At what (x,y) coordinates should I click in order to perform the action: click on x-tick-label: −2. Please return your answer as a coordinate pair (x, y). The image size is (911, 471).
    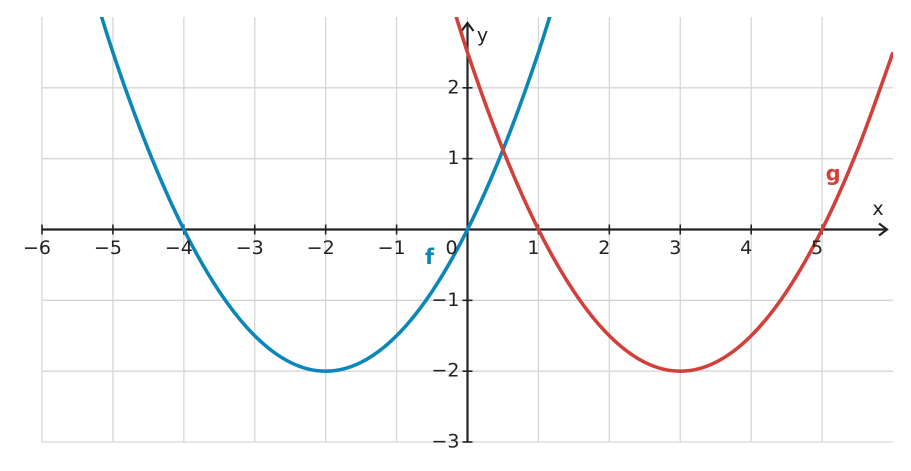
    Looking at the image, I should click on (321, 248).